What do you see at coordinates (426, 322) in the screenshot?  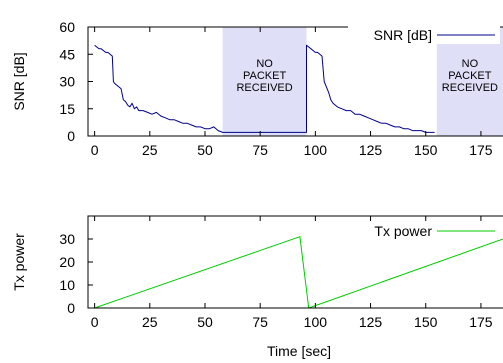 I see `tx-power-x-tick-label: 150` at bounding box center [426, 322].